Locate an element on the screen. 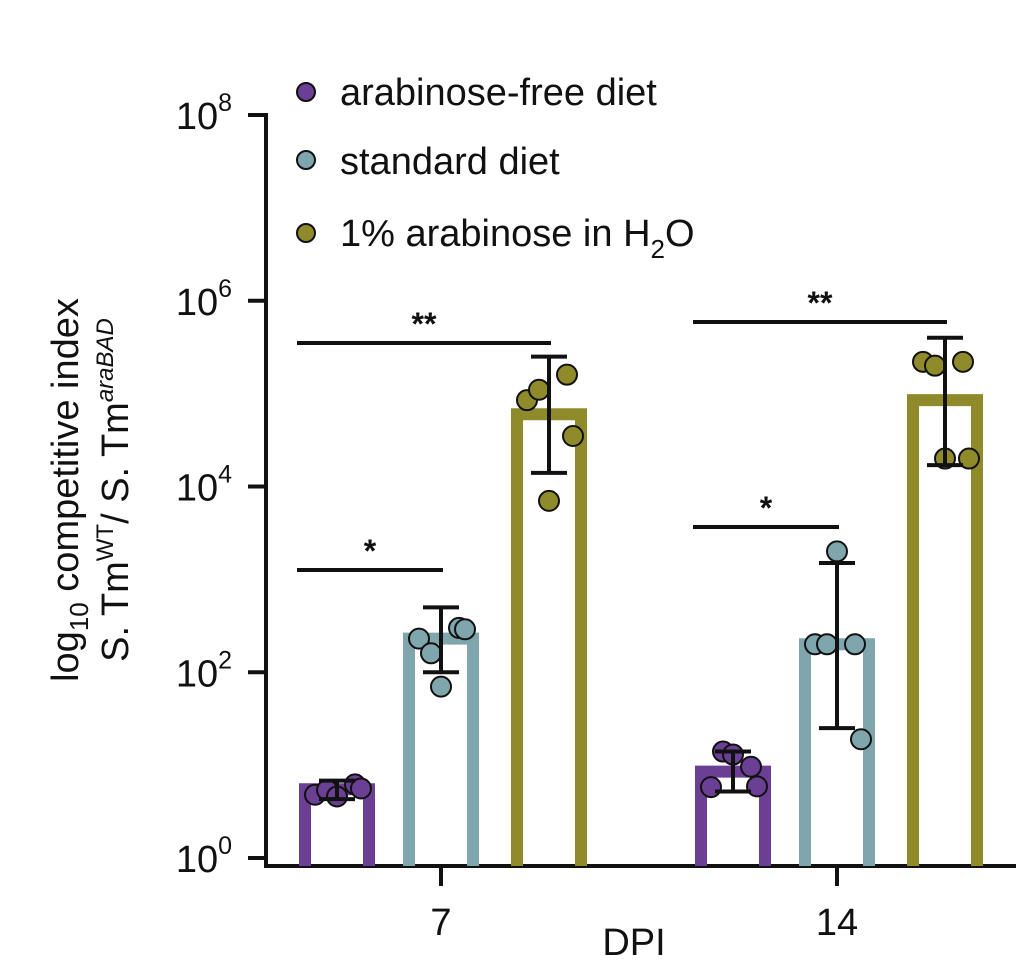 This screenshot has width=1016, height=969. legend-label-arabinose-water-sub: 2 is located at coordinates (658, 249).